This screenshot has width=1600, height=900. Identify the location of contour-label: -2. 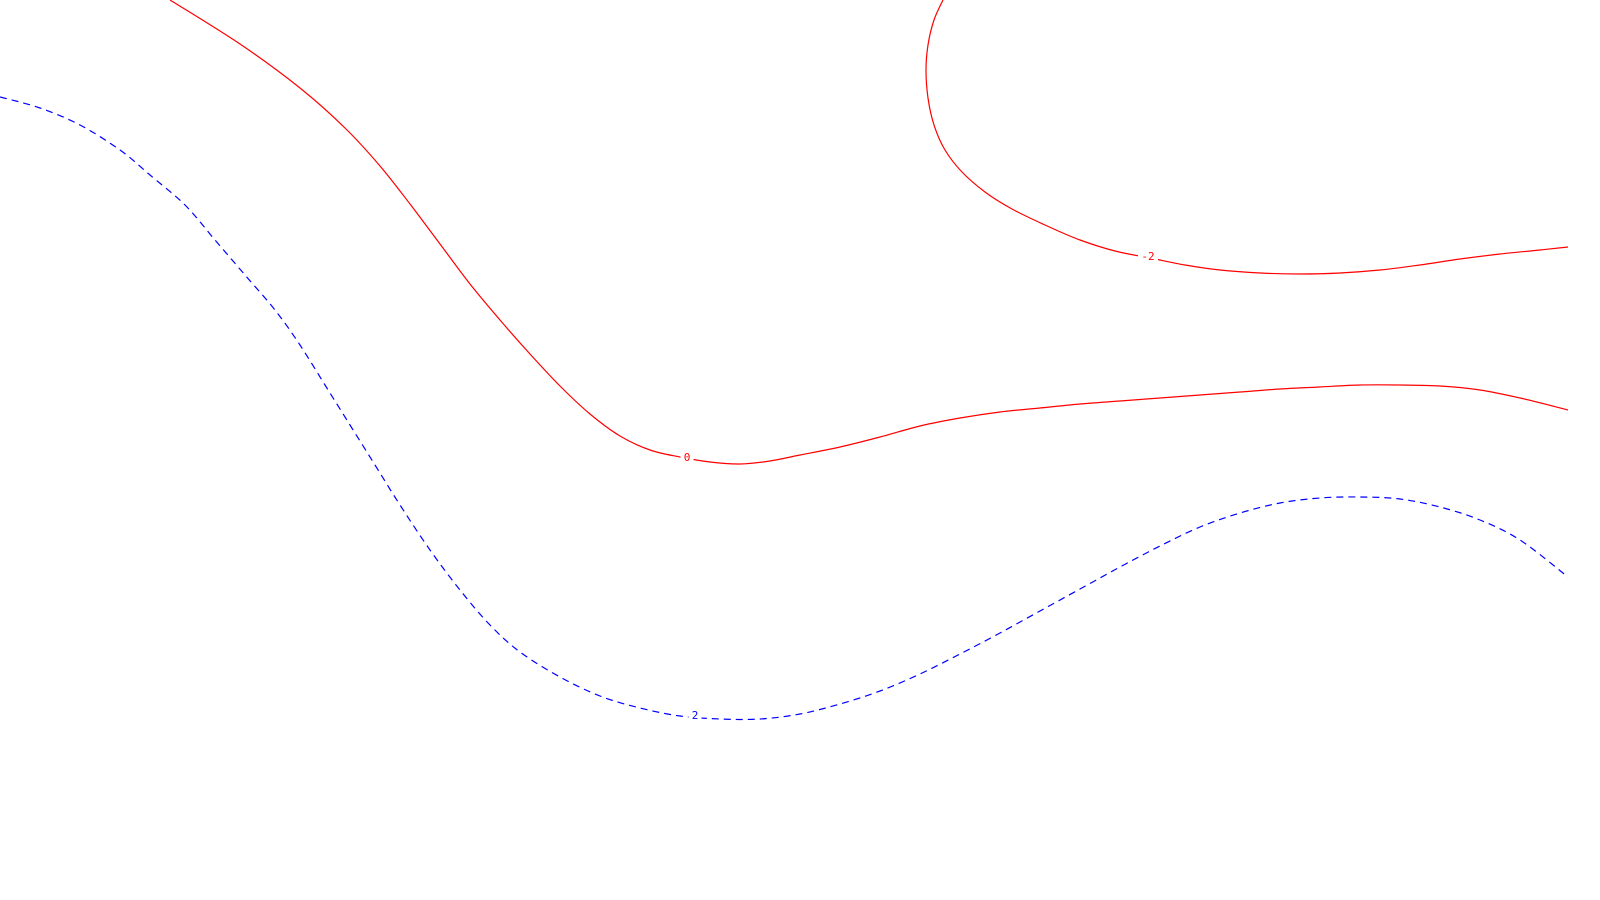
(1147, 256).